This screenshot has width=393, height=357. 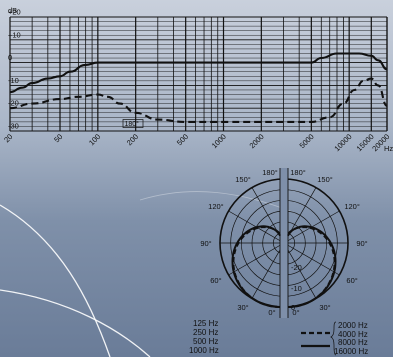 I want to click on polar-angle-label-left: 120°, so click(x=216, y=206).